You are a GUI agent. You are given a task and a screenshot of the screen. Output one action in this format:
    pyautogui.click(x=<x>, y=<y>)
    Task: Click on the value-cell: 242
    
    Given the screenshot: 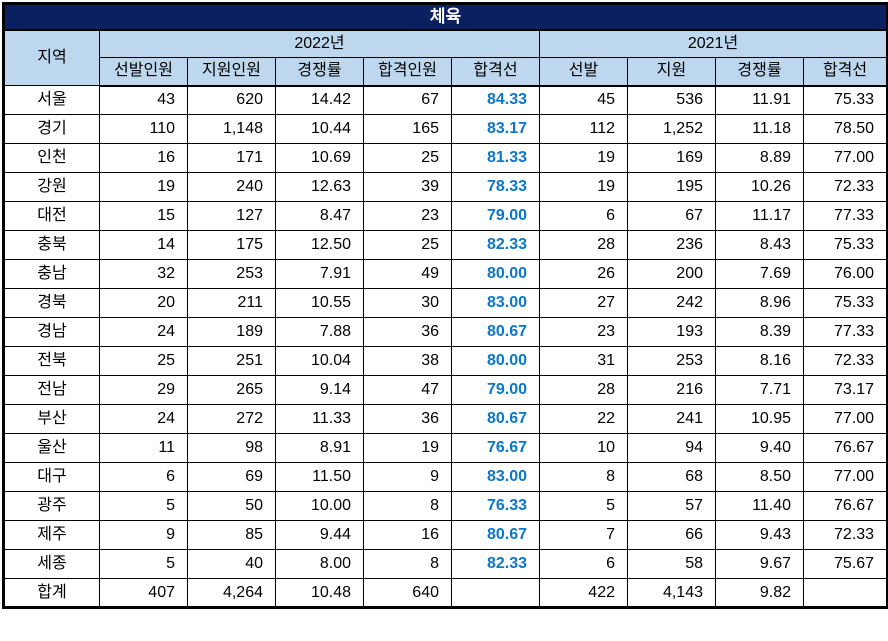 What is the action you would take?
    pyautogui.click(x=671, y=303)
    